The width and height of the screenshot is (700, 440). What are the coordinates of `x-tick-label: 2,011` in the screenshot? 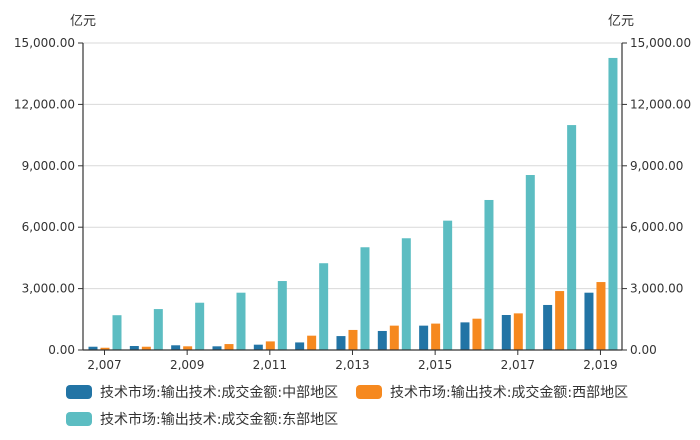 It's located at (270, 364).